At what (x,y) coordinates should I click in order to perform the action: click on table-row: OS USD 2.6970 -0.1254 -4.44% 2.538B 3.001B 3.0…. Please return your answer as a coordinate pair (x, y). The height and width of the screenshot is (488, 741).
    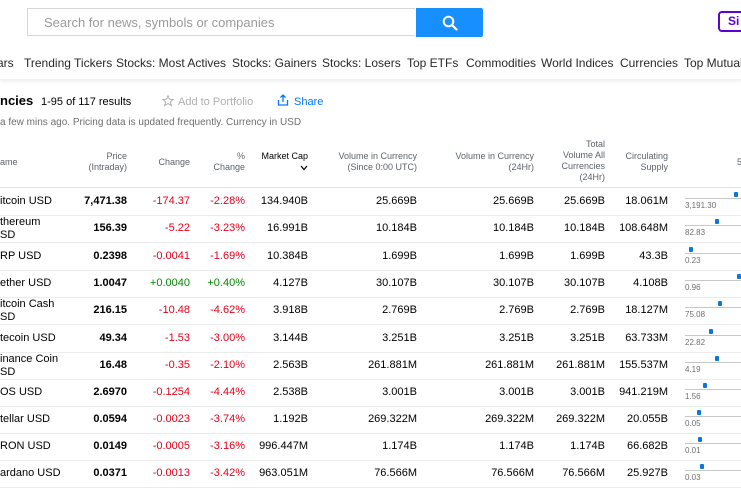
    Looking at the image, I should click on (370, 393).